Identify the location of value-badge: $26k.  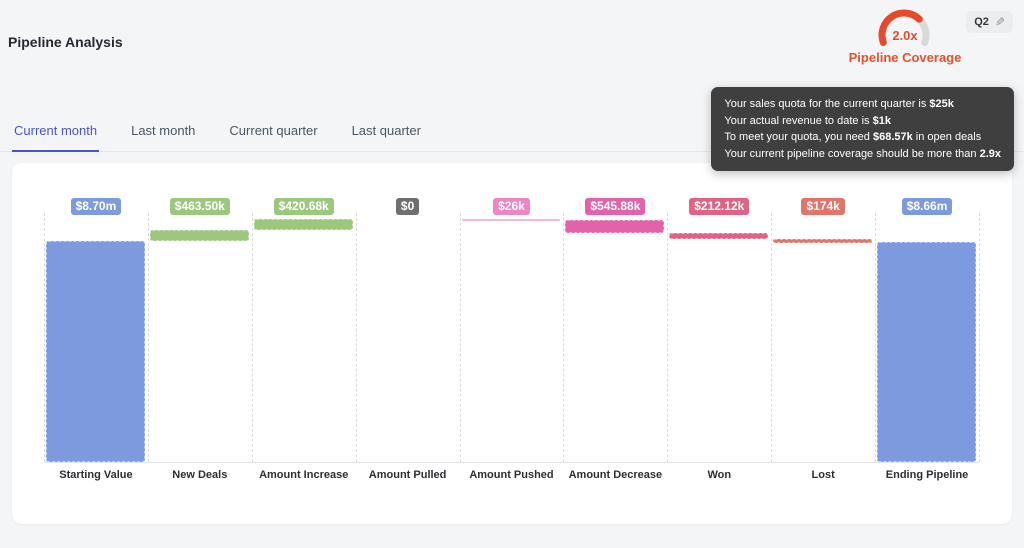
(511, 206).